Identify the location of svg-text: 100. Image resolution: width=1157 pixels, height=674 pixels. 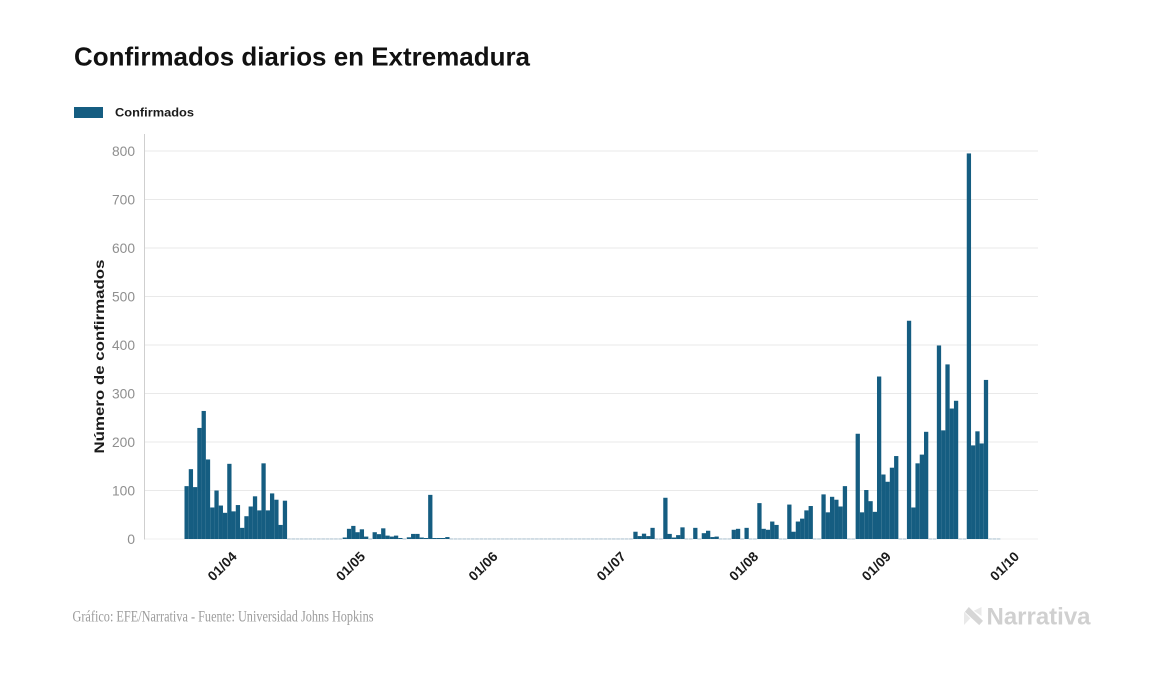
(123, 491).